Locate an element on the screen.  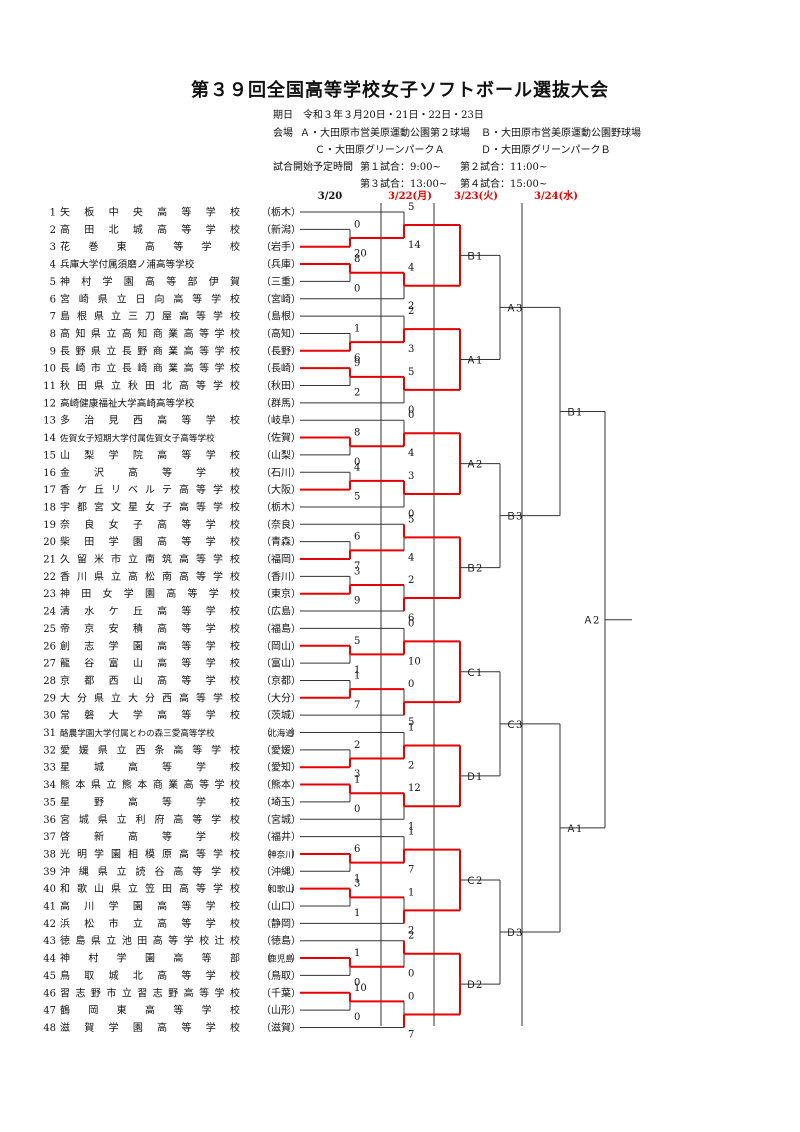
team-name: 和歌山県立笠田高等学校 is located at coordinates (150, 888).